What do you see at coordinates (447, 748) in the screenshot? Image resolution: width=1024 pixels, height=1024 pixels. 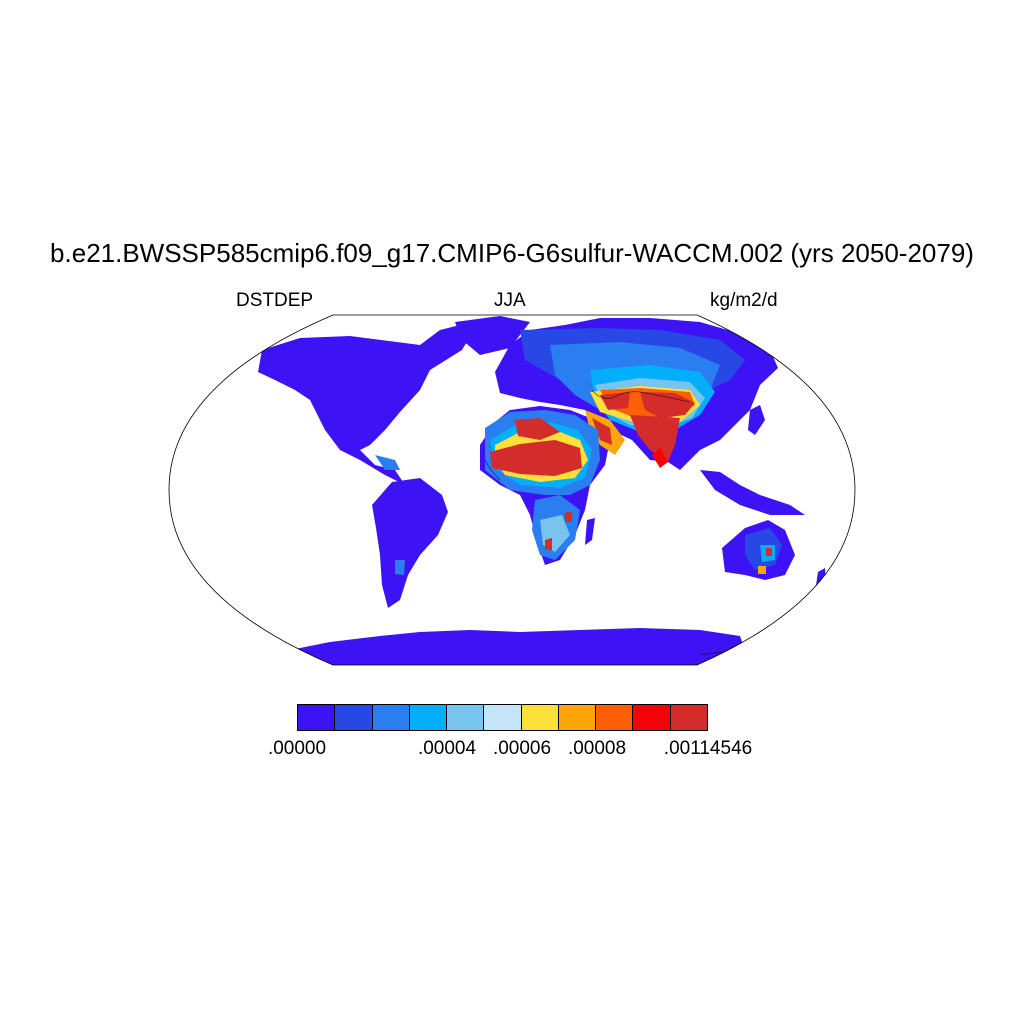 I see `colorbar-label-1: .00004` at bounding box center [447, 748].